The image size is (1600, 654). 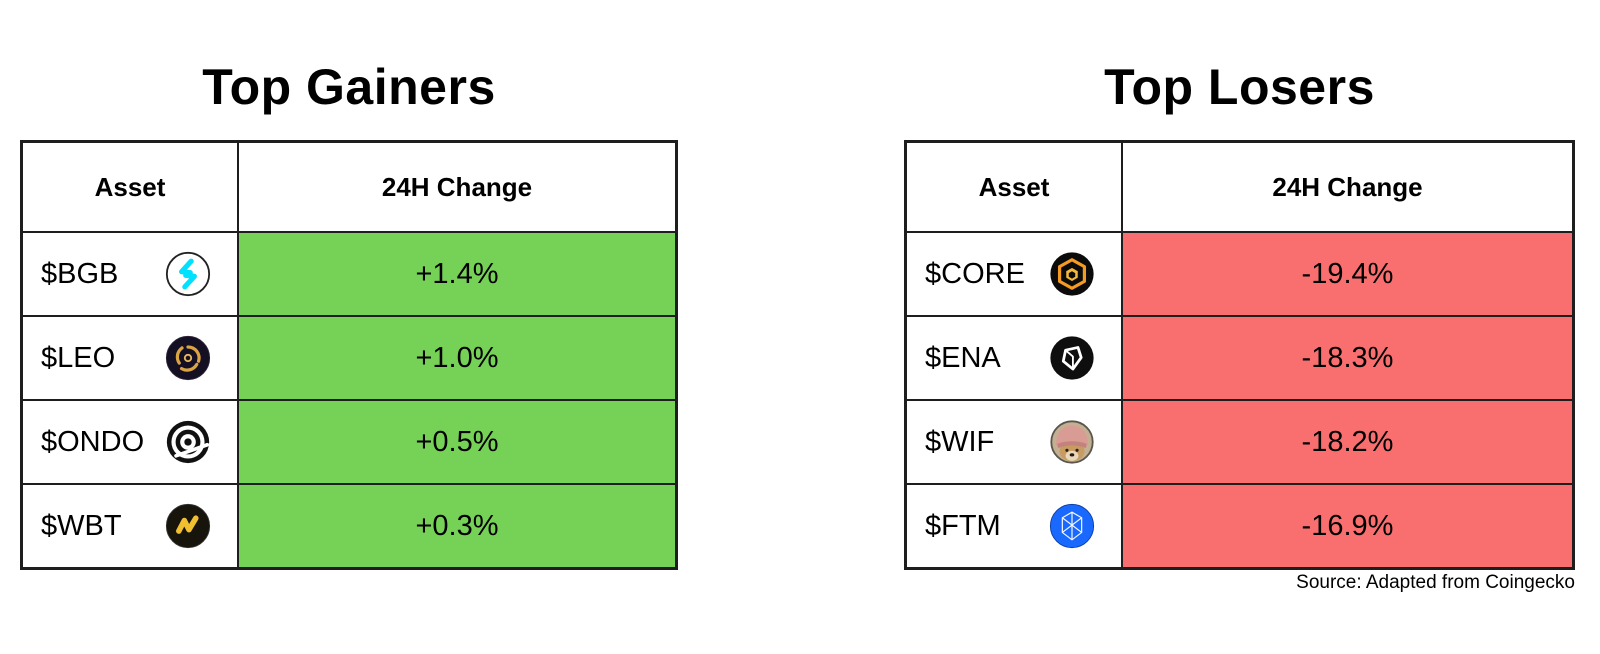 I want to click on asset-ticker: $BGB, so click(x=80, y=273).